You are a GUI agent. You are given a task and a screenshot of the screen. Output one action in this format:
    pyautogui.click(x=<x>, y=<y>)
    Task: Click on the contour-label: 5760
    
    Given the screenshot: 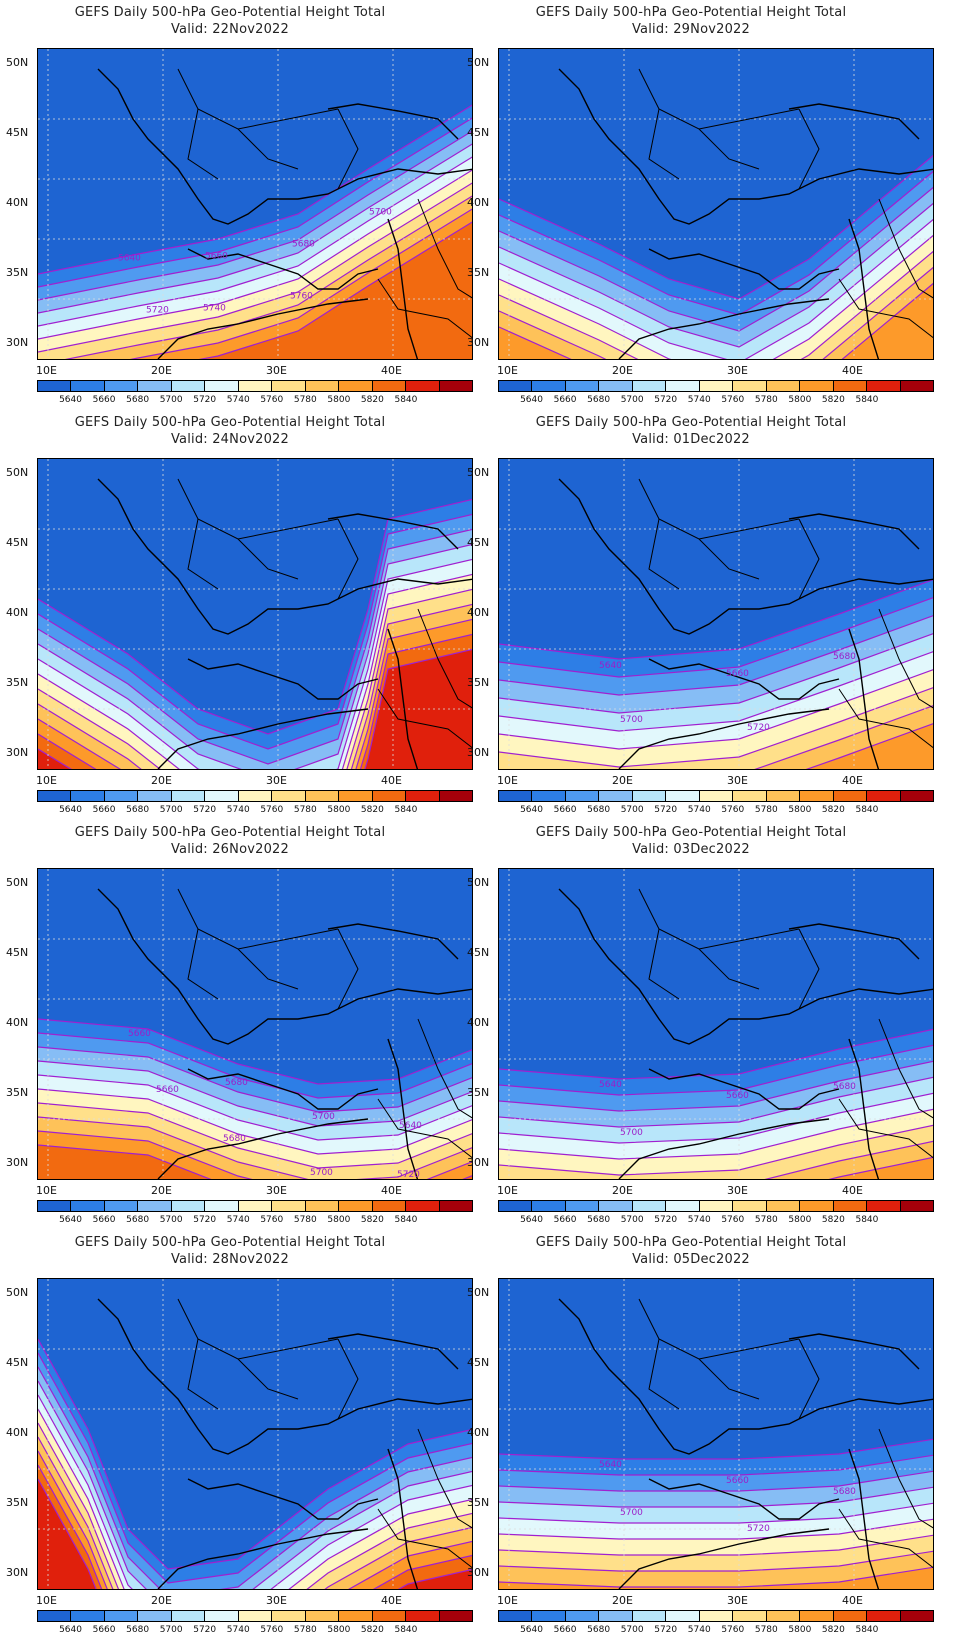 What is the action you would take?
    pyautogui.click(x=301, y=297)
    